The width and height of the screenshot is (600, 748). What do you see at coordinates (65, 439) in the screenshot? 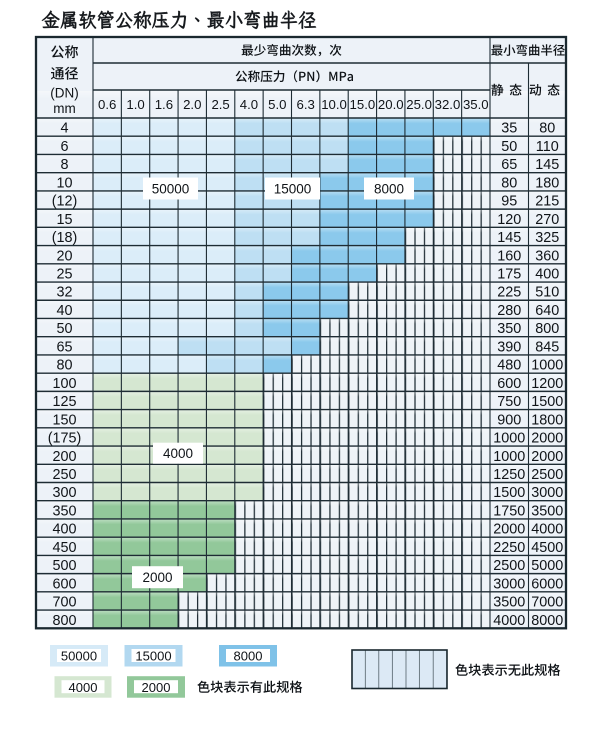
I see `svg-text: (175)` at bounding box center [65, 439].